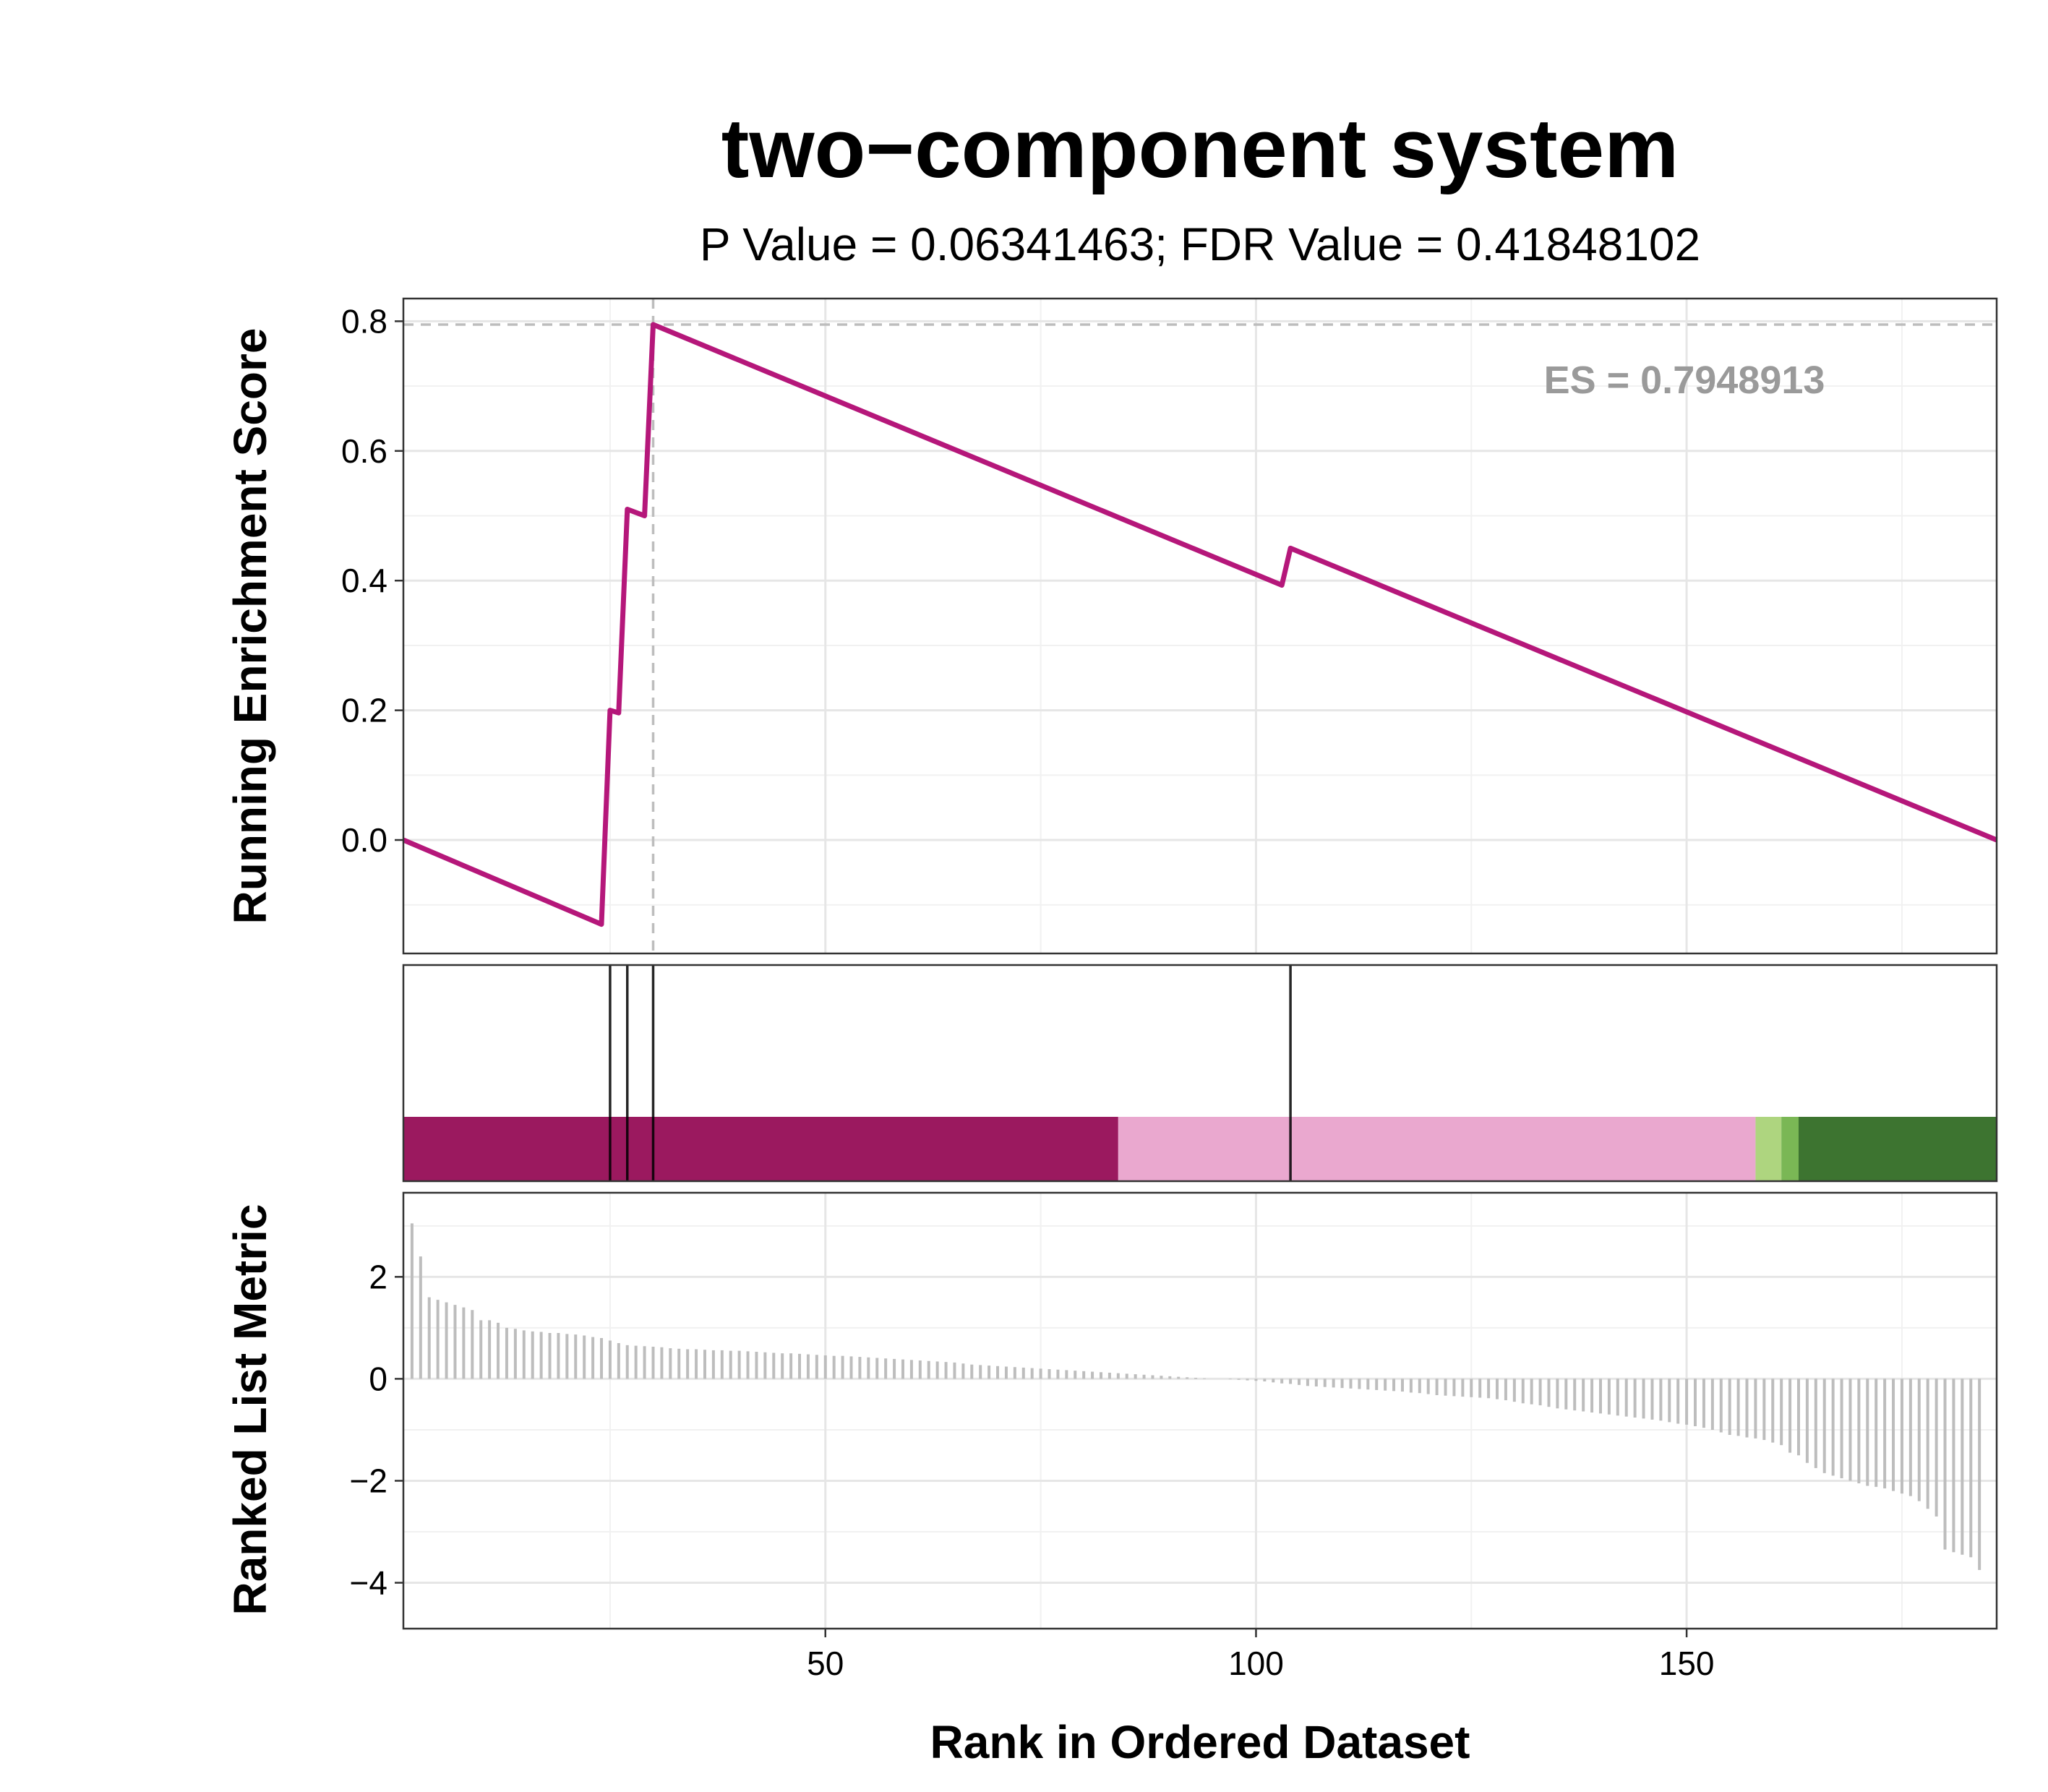  What do you see at coordinates (364, 451) in the screenshot?
I see `es-y-tick-label: 0.6` at bounding box center [364, 451].